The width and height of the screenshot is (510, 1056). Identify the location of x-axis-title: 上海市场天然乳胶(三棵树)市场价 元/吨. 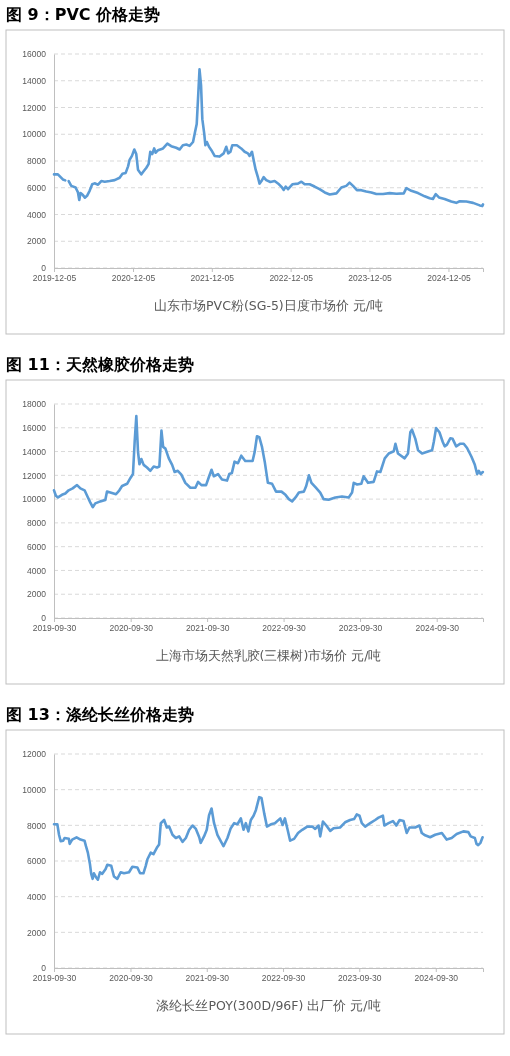
(268, 655).